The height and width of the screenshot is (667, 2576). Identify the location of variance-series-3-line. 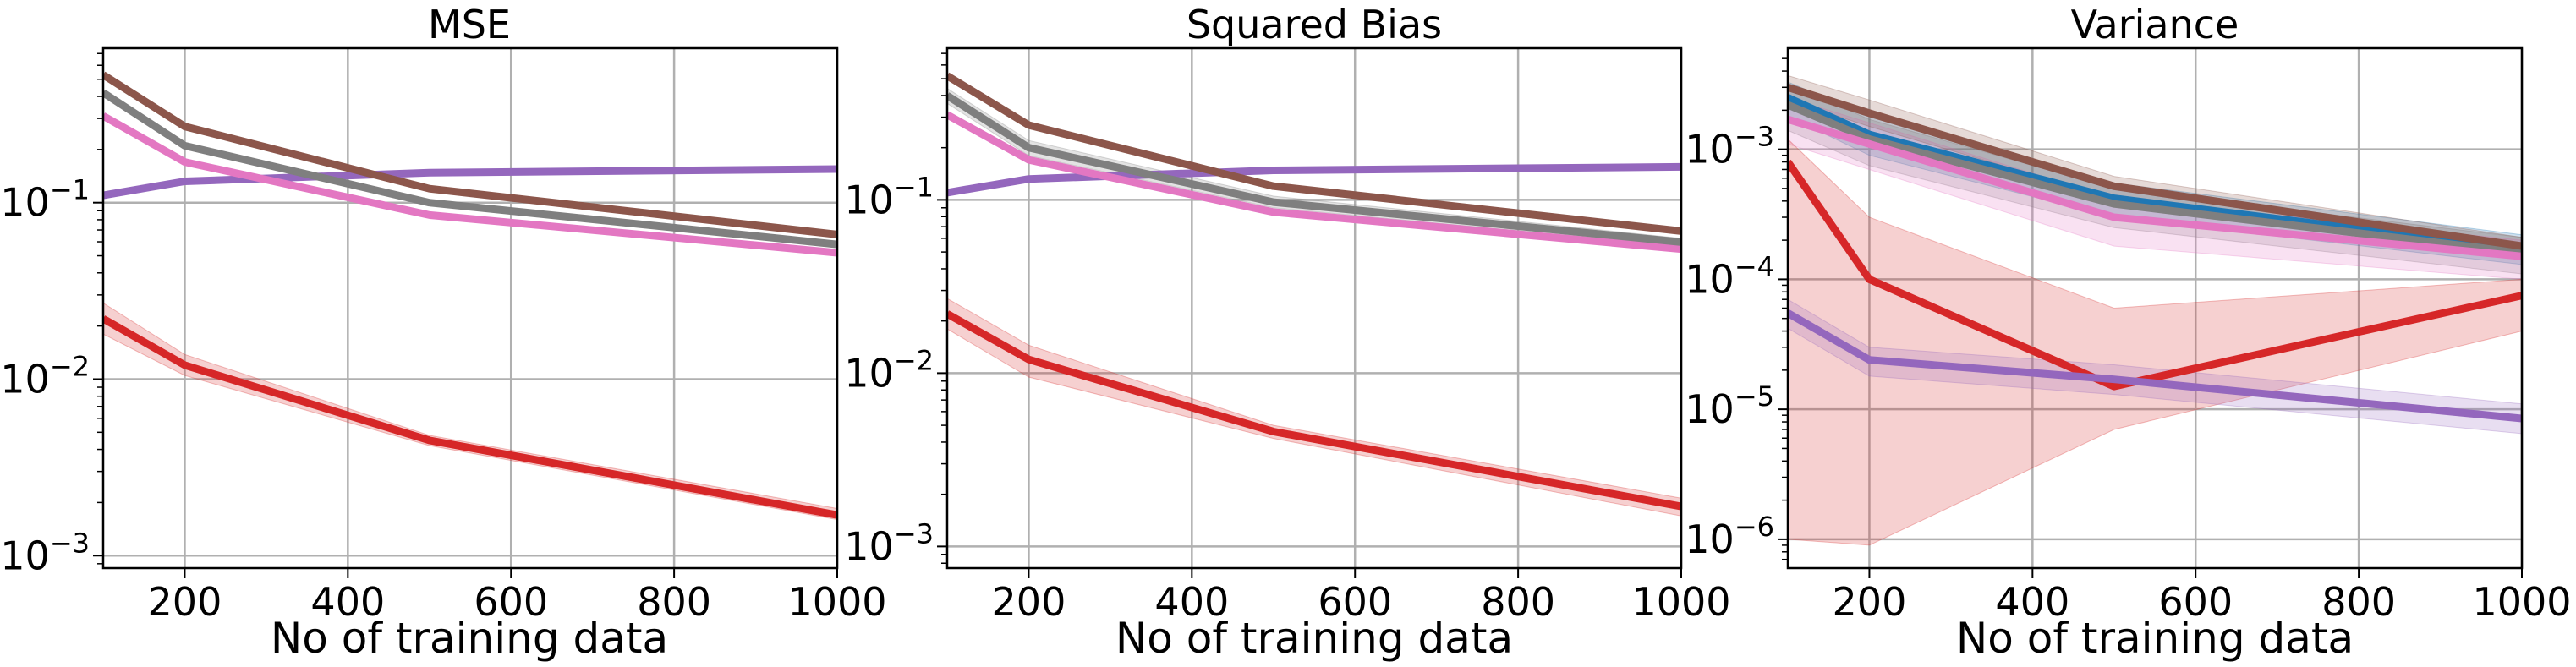
(2155, 167).